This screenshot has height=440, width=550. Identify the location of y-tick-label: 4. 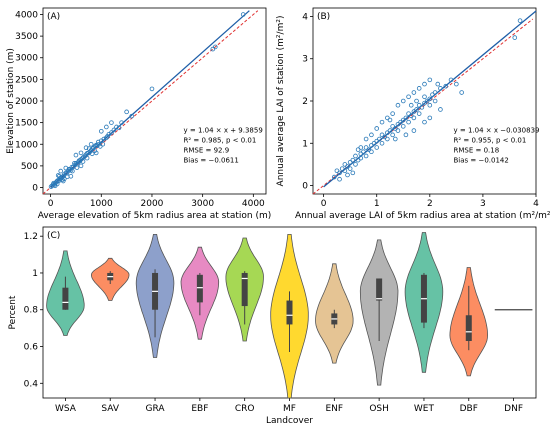
(305, 17).